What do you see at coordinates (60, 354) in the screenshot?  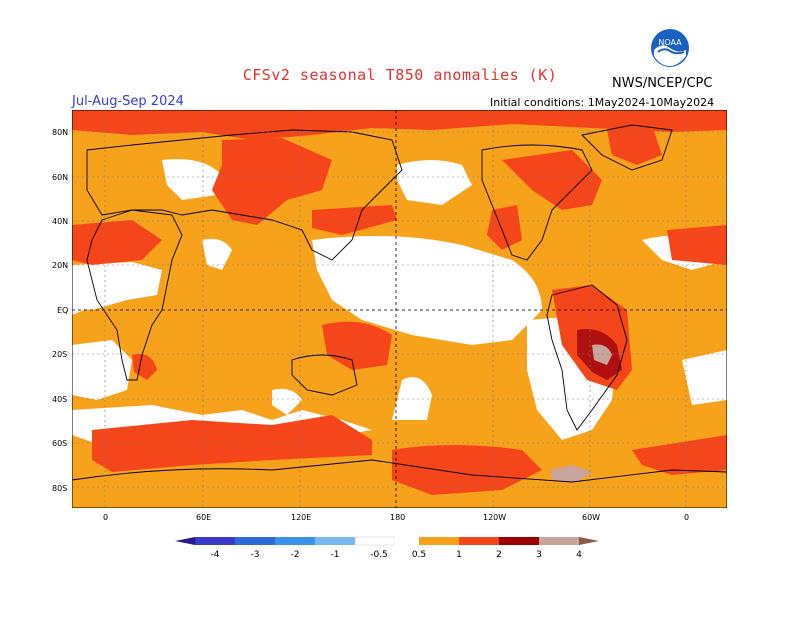 I see `lat-label: 20S` at bounding box center [60, 354].